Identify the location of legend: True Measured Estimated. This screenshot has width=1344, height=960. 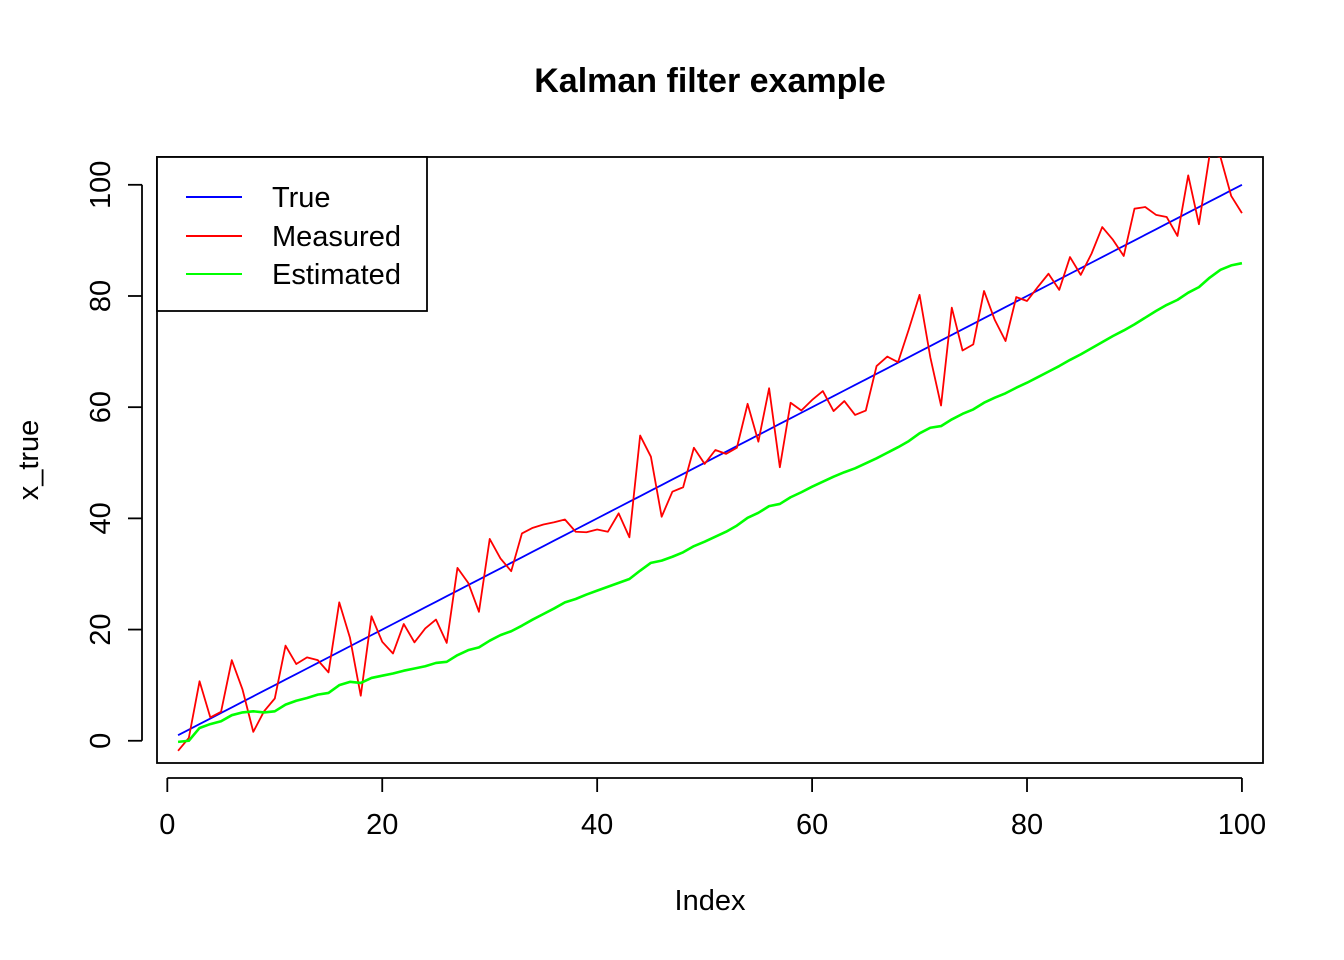
(292, 234).